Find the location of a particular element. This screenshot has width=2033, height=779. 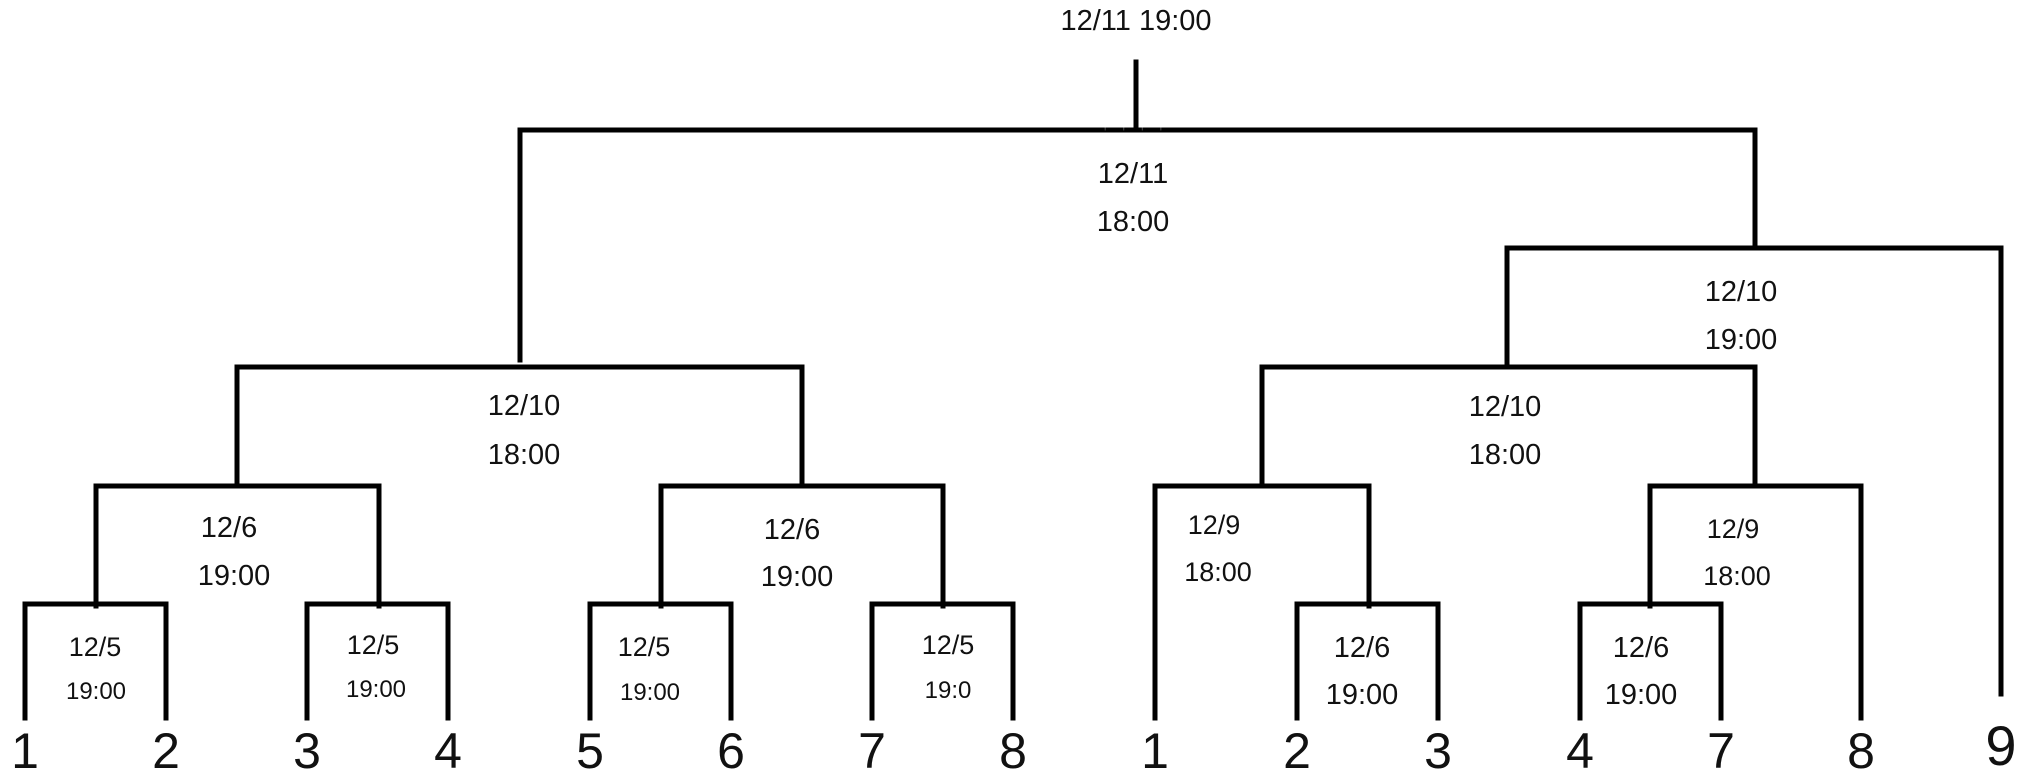

right-seed-2: 2 is located at coordinates (1297, 751).